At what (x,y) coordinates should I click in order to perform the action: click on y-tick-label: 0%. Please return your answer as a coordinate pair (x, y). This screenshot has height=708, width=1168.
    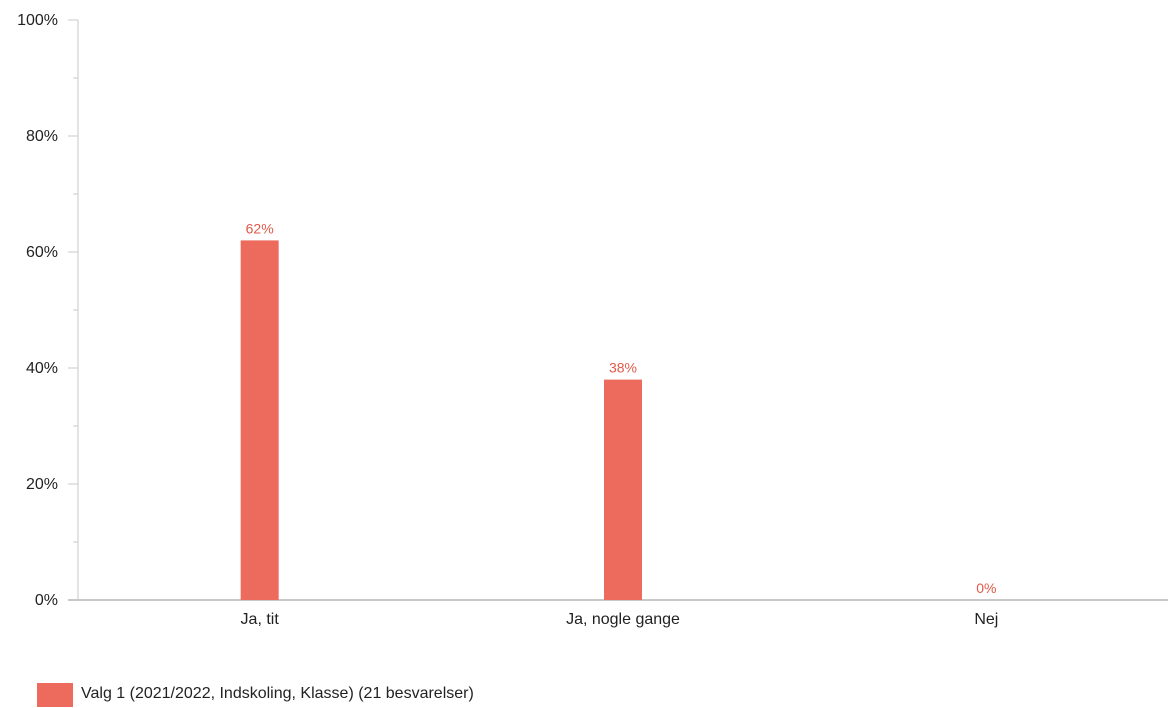
    Looking at the image, I should click on (46, 600).